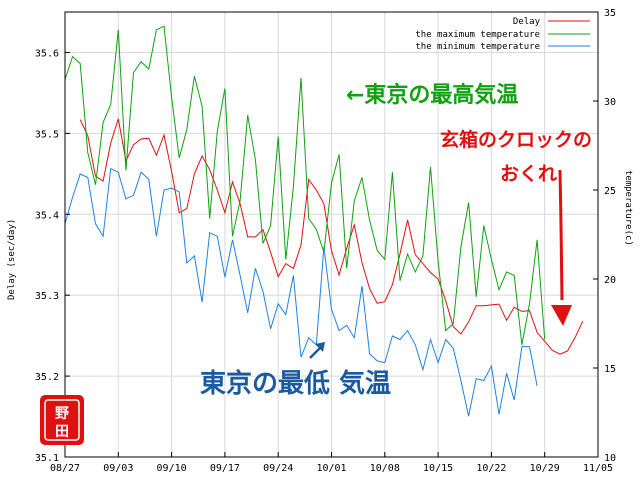  What do you see at coordinates (610, 458) in the screenshot?
I see `y2-tick-label: 10` at bounding box center [610, 458].